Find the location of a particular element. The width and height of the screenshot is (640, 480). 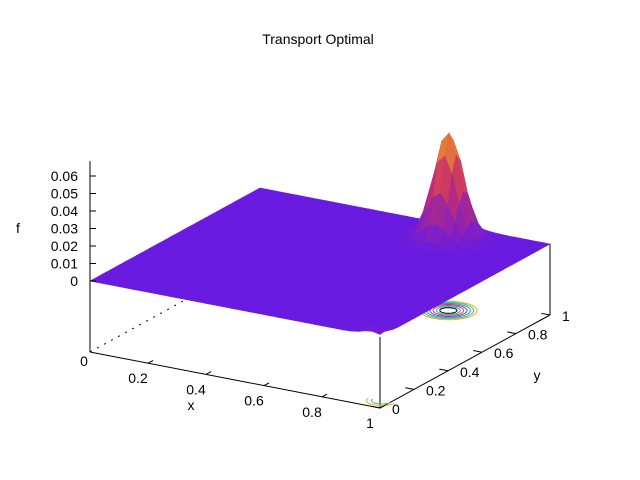

y-tick-label: 1 is located at coordinates (566, 316).